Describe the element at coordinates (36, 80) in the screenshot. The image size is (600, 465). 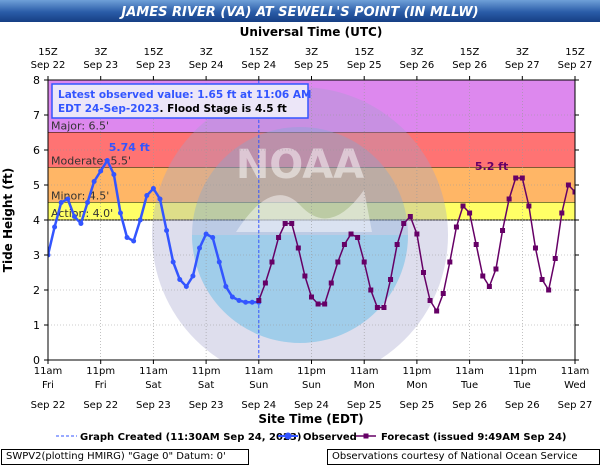
I see `y-tick-label: 8` at that location.